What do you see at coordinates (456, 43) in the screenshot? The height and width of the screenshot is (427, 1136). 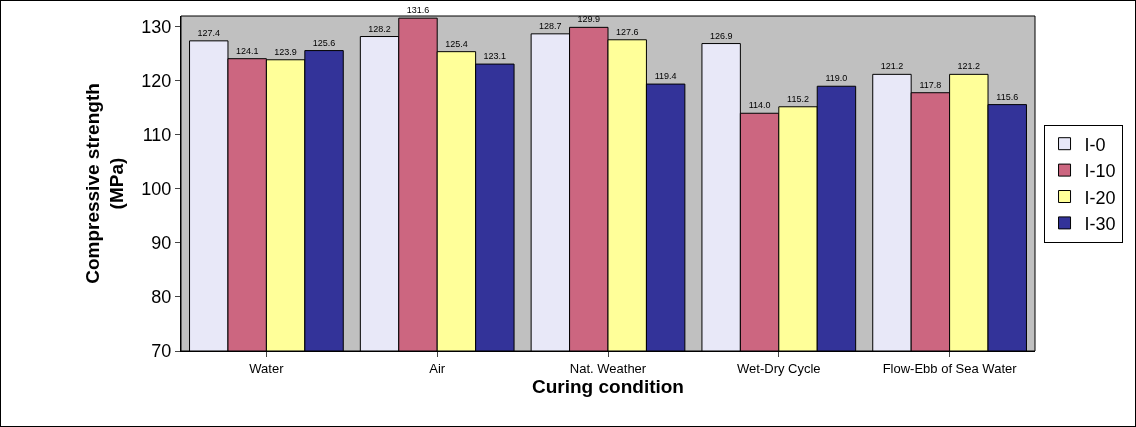 I see `data-label: 125.4` at bounding box center [456, 43].